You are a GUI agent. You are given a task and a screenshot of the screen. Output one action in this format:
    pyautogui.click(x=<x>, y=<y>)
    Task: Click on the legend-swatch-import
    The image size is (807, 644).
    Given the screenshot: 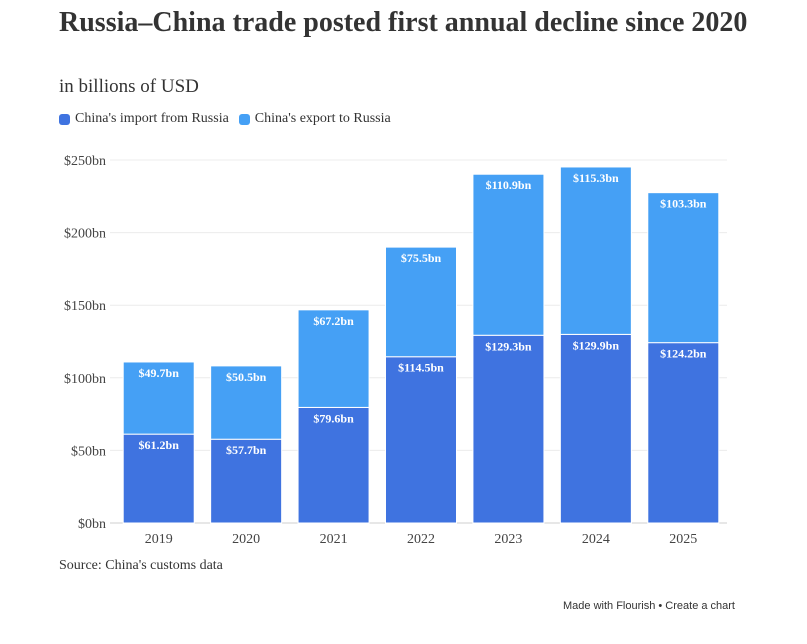 What is the action you would take?
    pyautogui.click(x=64, y=119)
    